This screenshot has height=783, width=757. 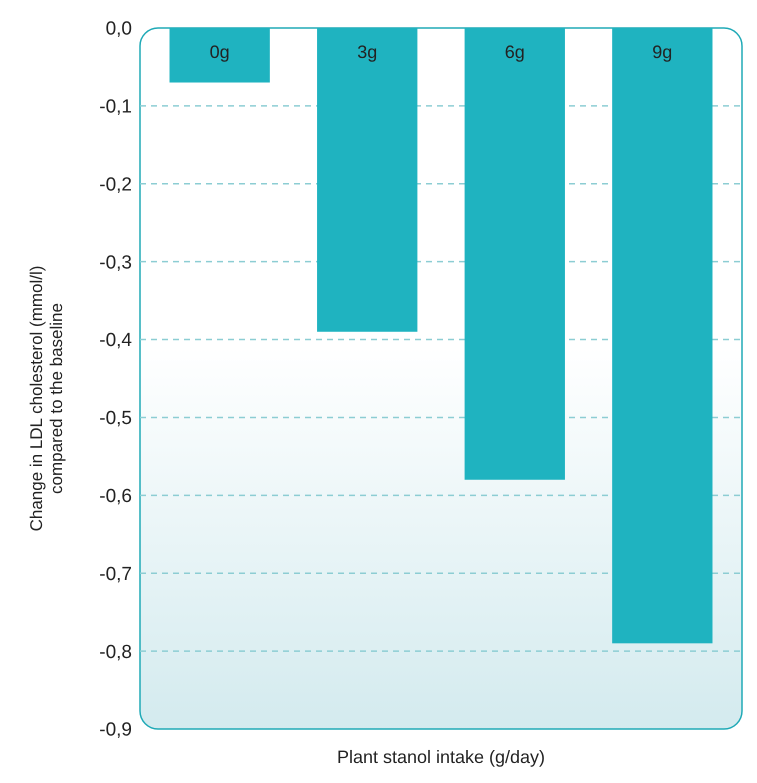 What do you see at coordinates (367, 52) in the screenshot?
I see `x-tick-label: 3g` at bounding box center [367, 52].